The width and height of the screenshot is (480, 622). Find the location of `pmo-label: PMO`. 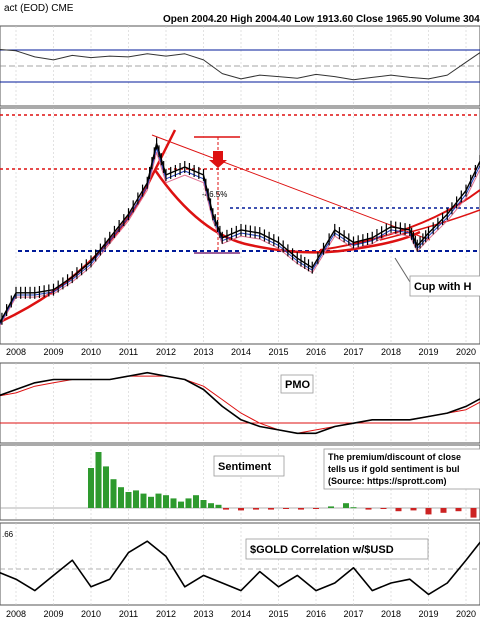

pmo-label: PMO is located at coordinates (298, 385).